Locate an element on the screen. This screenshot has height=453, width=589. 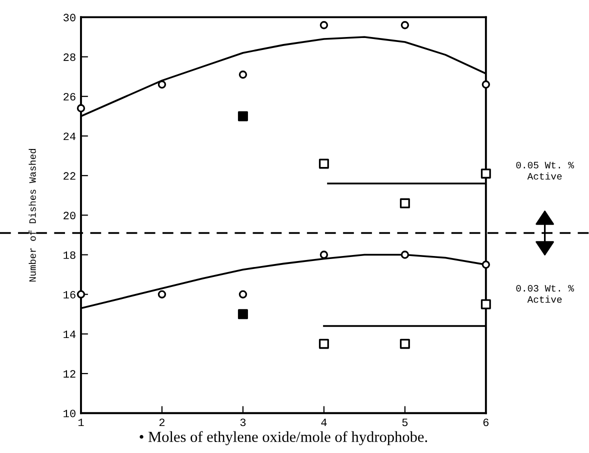
y-axis-title: Number of Dishes Washed is located at coordinates (32, 215).